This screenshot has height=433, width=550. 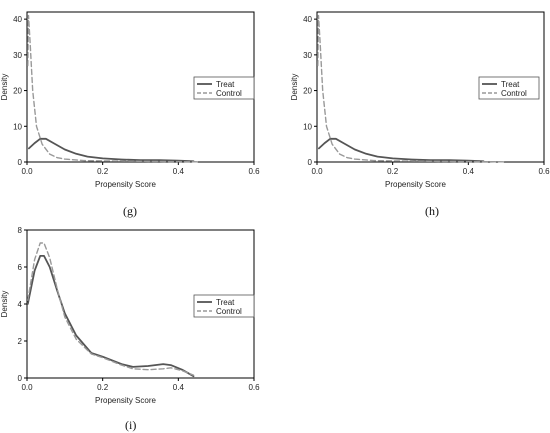 I want to click on caption-g: (g), so click(x=130, y=211).